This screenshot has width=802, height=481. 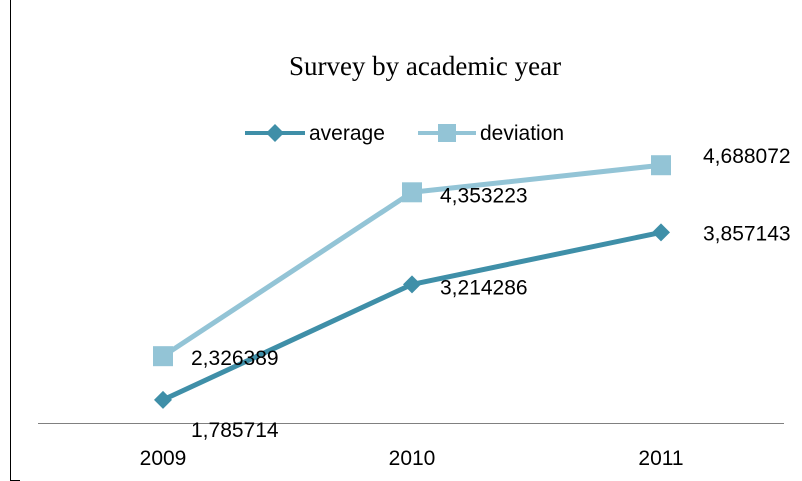 What do you see at coordinates (661, 232) in the screenshot?
I see `data-point-average-2011` at bounding box center [661, 232].